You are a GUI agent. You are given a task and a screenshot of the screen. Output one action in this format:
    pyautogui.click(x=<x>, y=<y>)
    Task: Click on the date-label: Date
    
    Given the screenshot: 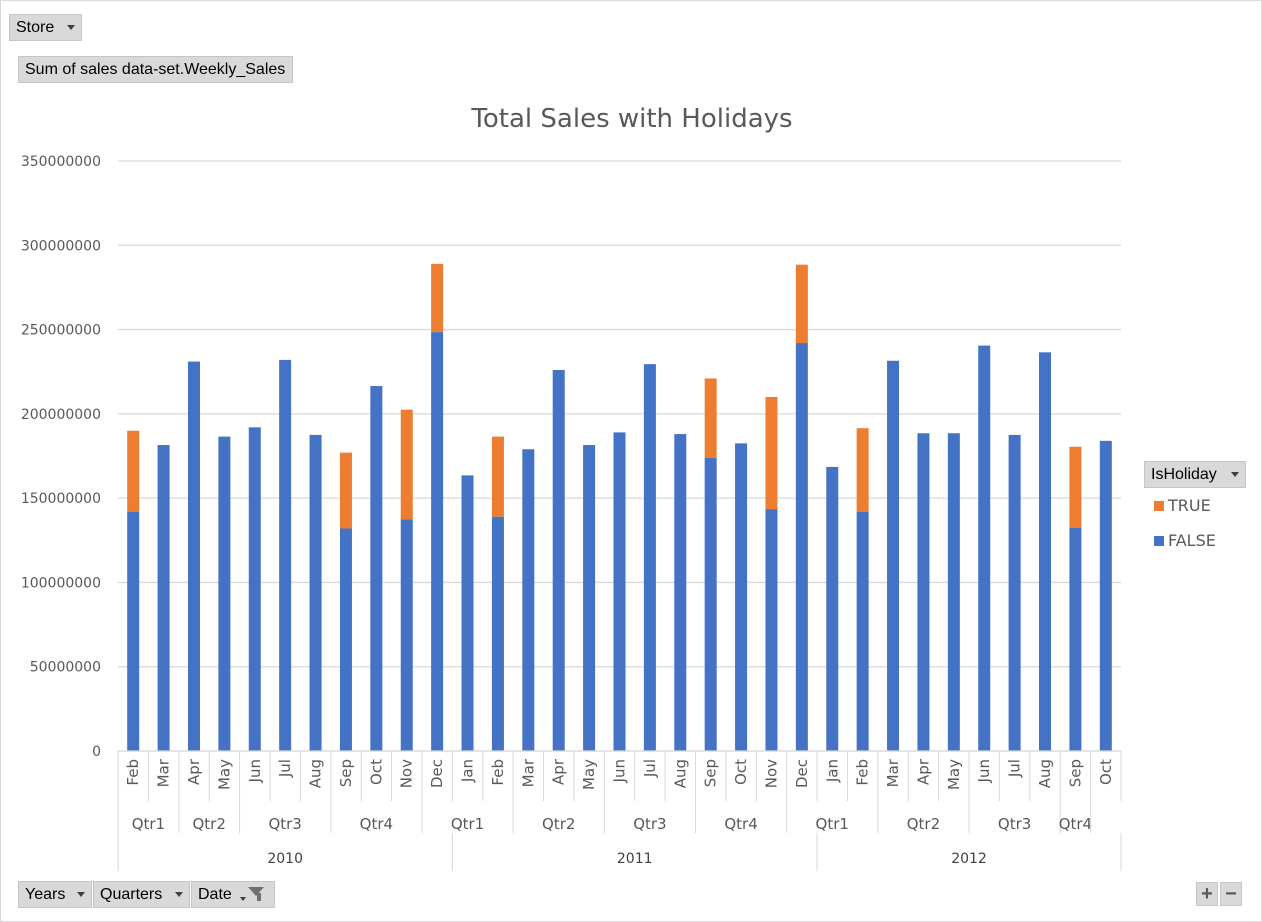 What is the action you would take?
    pyautogui.click(x=215, y=894)
    